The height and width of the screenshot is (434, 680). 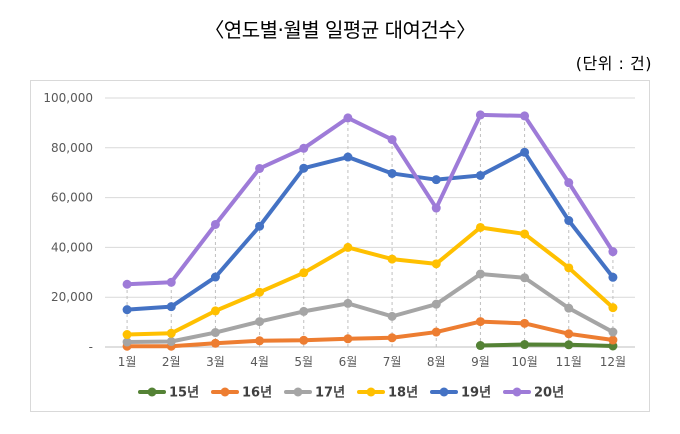 What do you see at coordinates (184, 393) in the screenshot?
I see `legend-label: 15년` at bounding box center [184, 393].